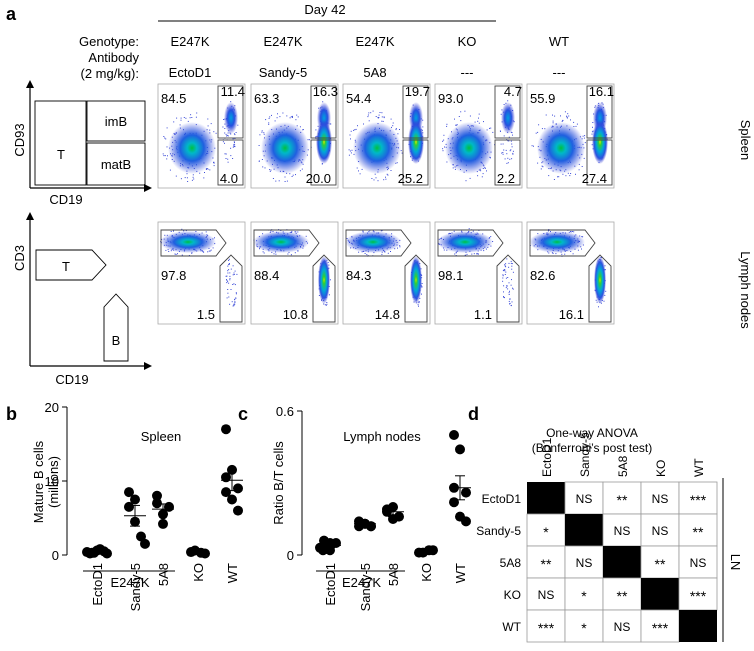  What do you see at coordinates (661, 468) in the screenshot?
I see `anova-col-label: KO` at bounding box center [661, 468].